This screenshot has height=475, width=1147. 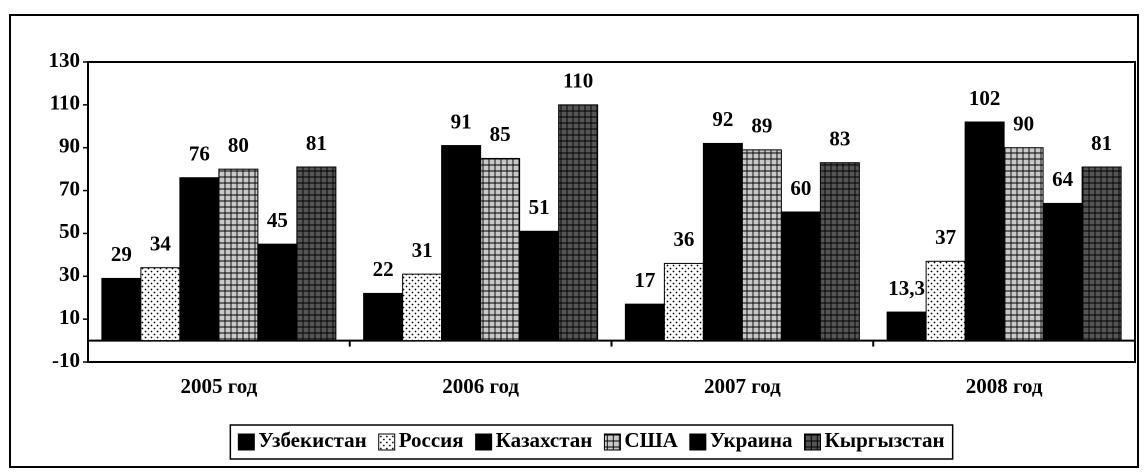 What do you see at coordinates (500, 134) in the screenshot?
I see `data-label: 85` at bounding box center [500, 134].